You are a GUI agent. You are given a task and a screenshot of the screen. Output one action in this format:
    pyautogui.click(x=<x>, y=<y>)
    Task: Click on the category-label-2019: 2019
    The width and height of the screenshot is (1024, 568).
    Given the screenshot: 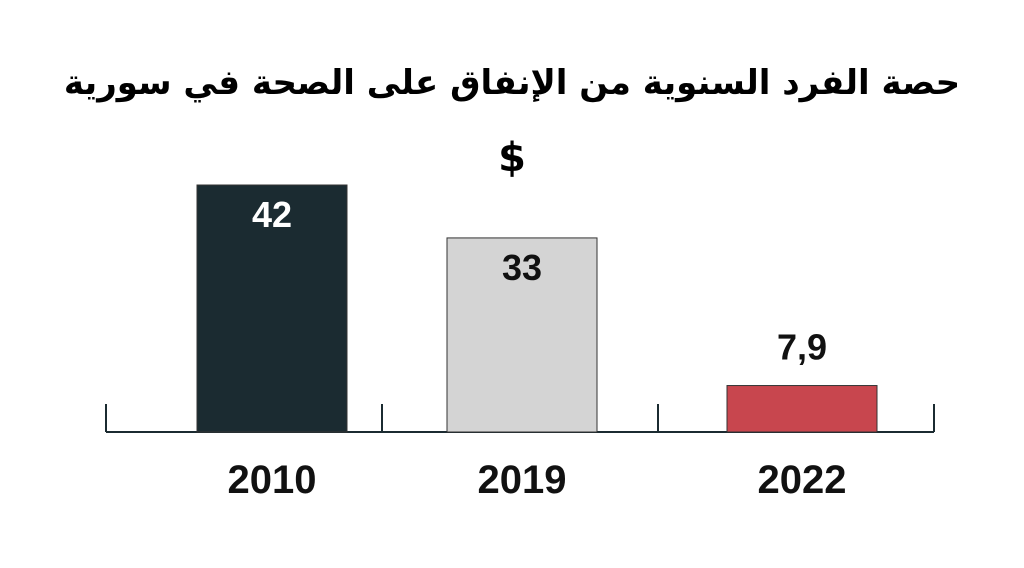 What is the action you would take?
    pyautogui.click(x=522, y=480)
    